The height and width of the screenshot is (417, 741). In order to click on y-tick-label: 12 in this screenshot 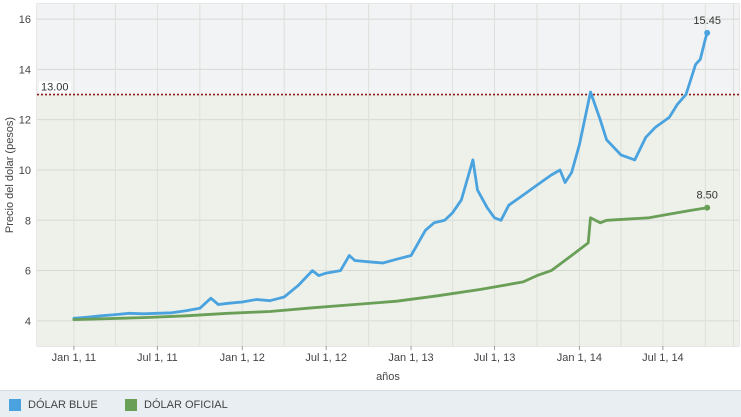, I will do `click(25, 121)`.